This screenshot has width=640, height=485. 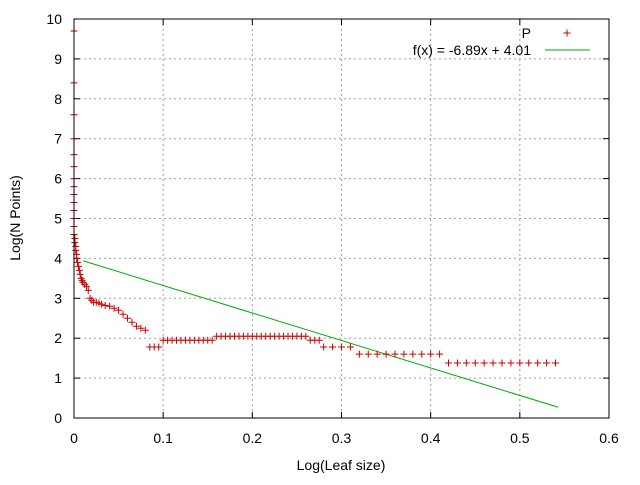 What do you see at coordinates (15, 218) in the screenshot?
I see `y-axis-title: Log(N Points)` at bounding box center [15, 218].